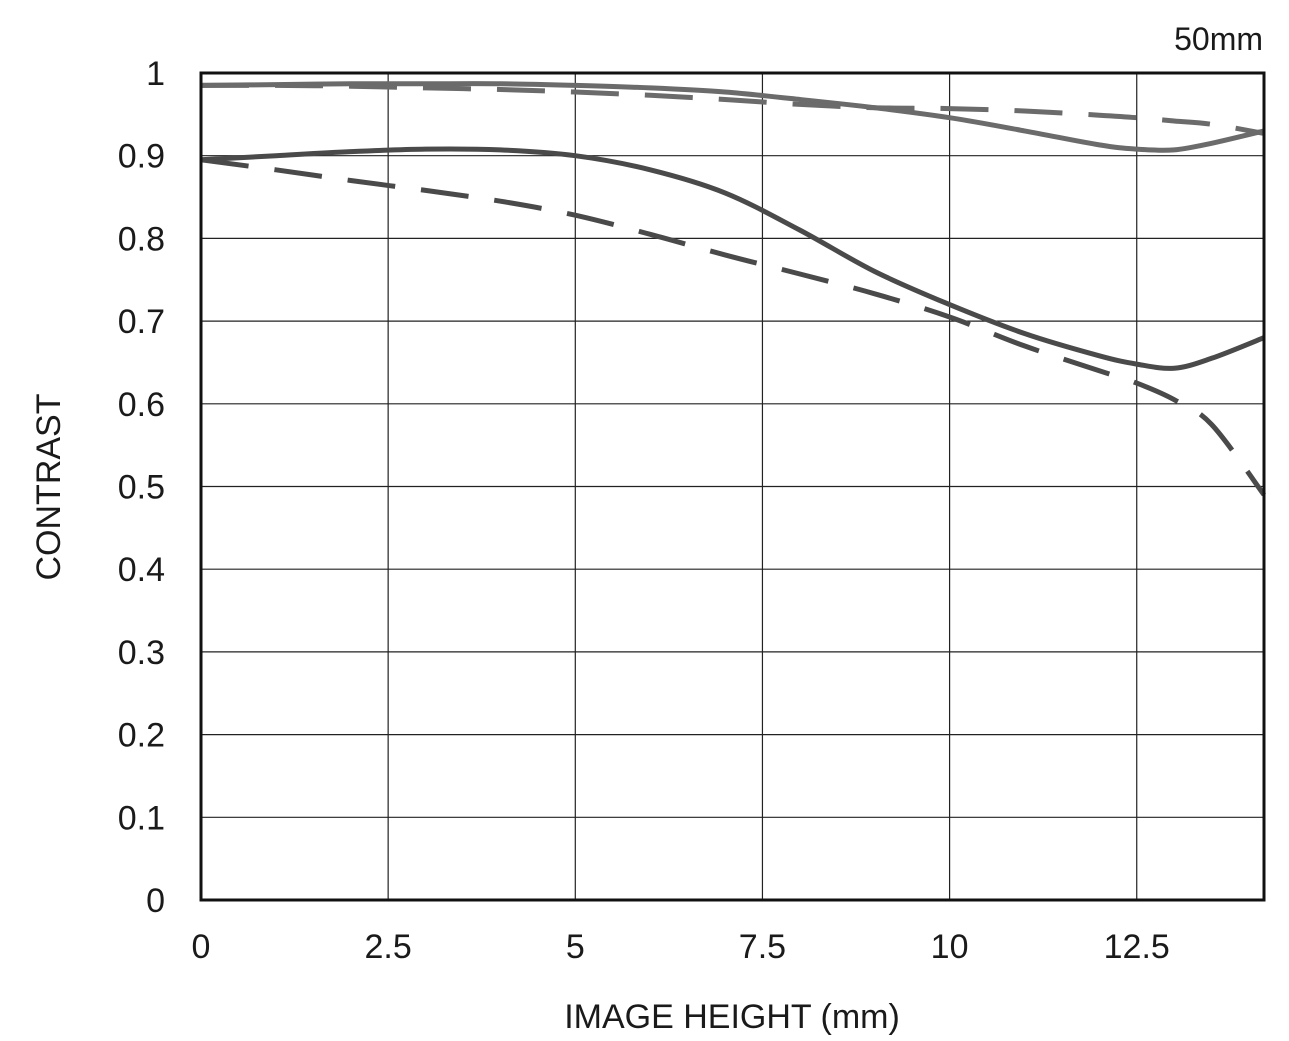 This screenshot has height=1041, width=1289. I want to click on x-axis-label: IMAGE HEIGHT (mm), so click(732, 1017).